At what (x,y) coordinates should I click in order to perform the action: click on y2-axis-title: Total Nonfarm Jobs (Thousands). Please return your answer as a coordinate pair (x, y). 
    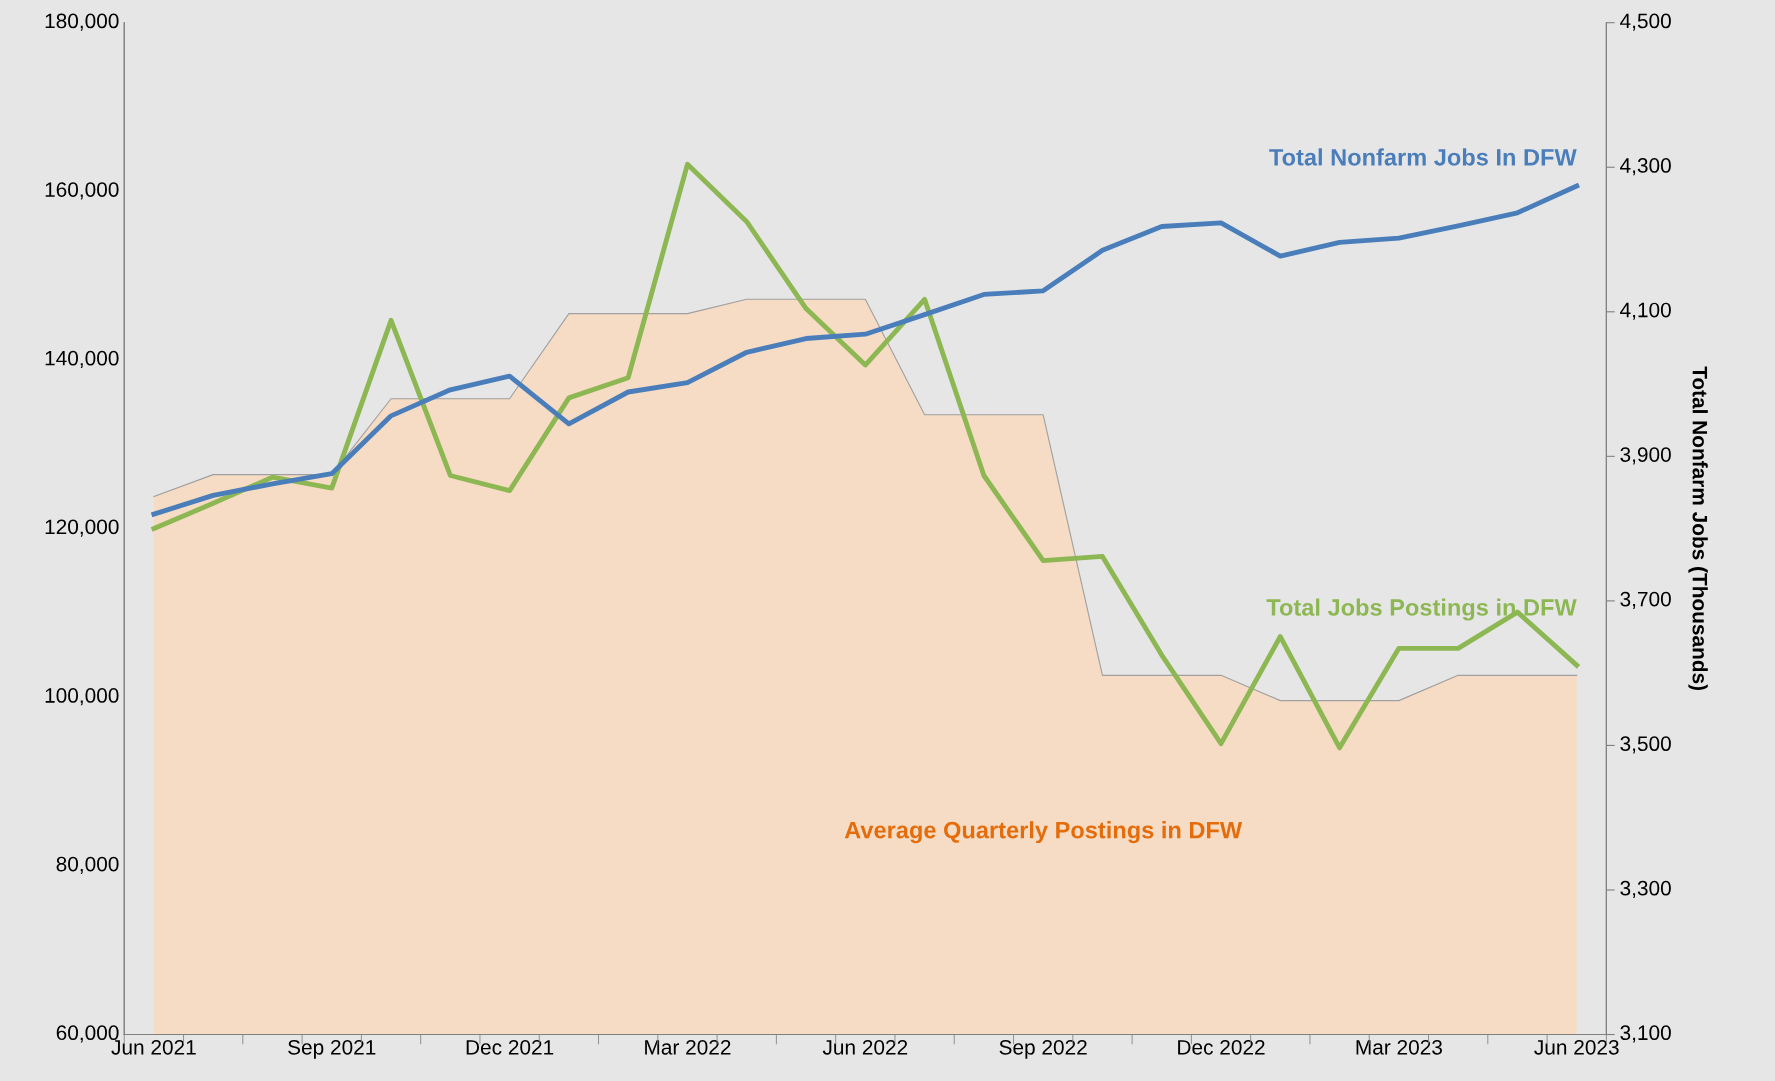
    Looking at the image, I should click on (1698, 528).